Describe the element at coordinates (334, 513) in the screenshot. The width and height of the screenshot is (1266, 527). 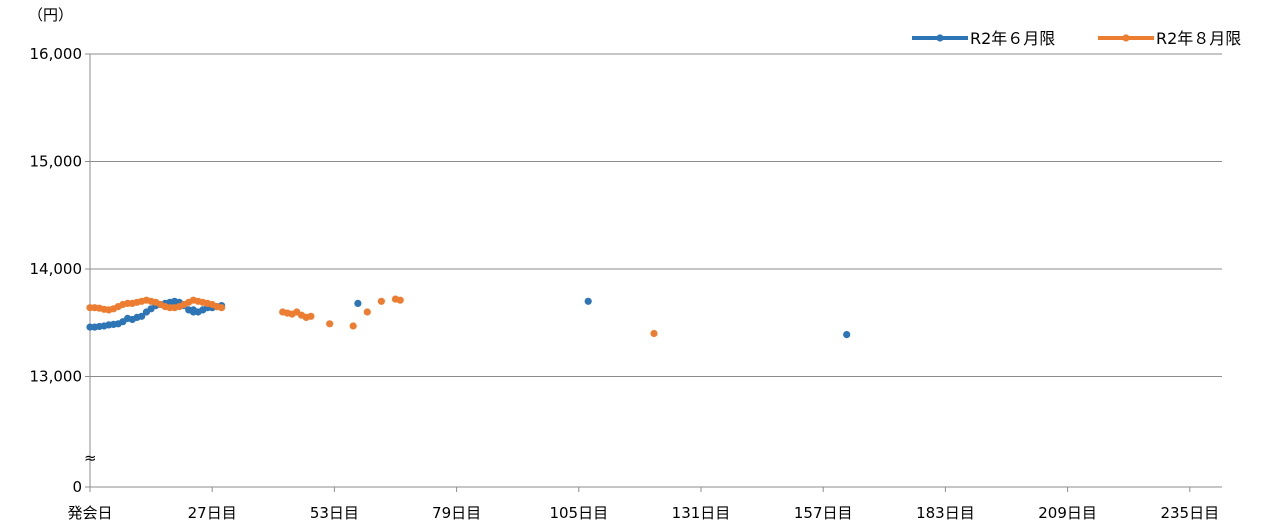
I see `x-tick-label: 53日目` at that location.